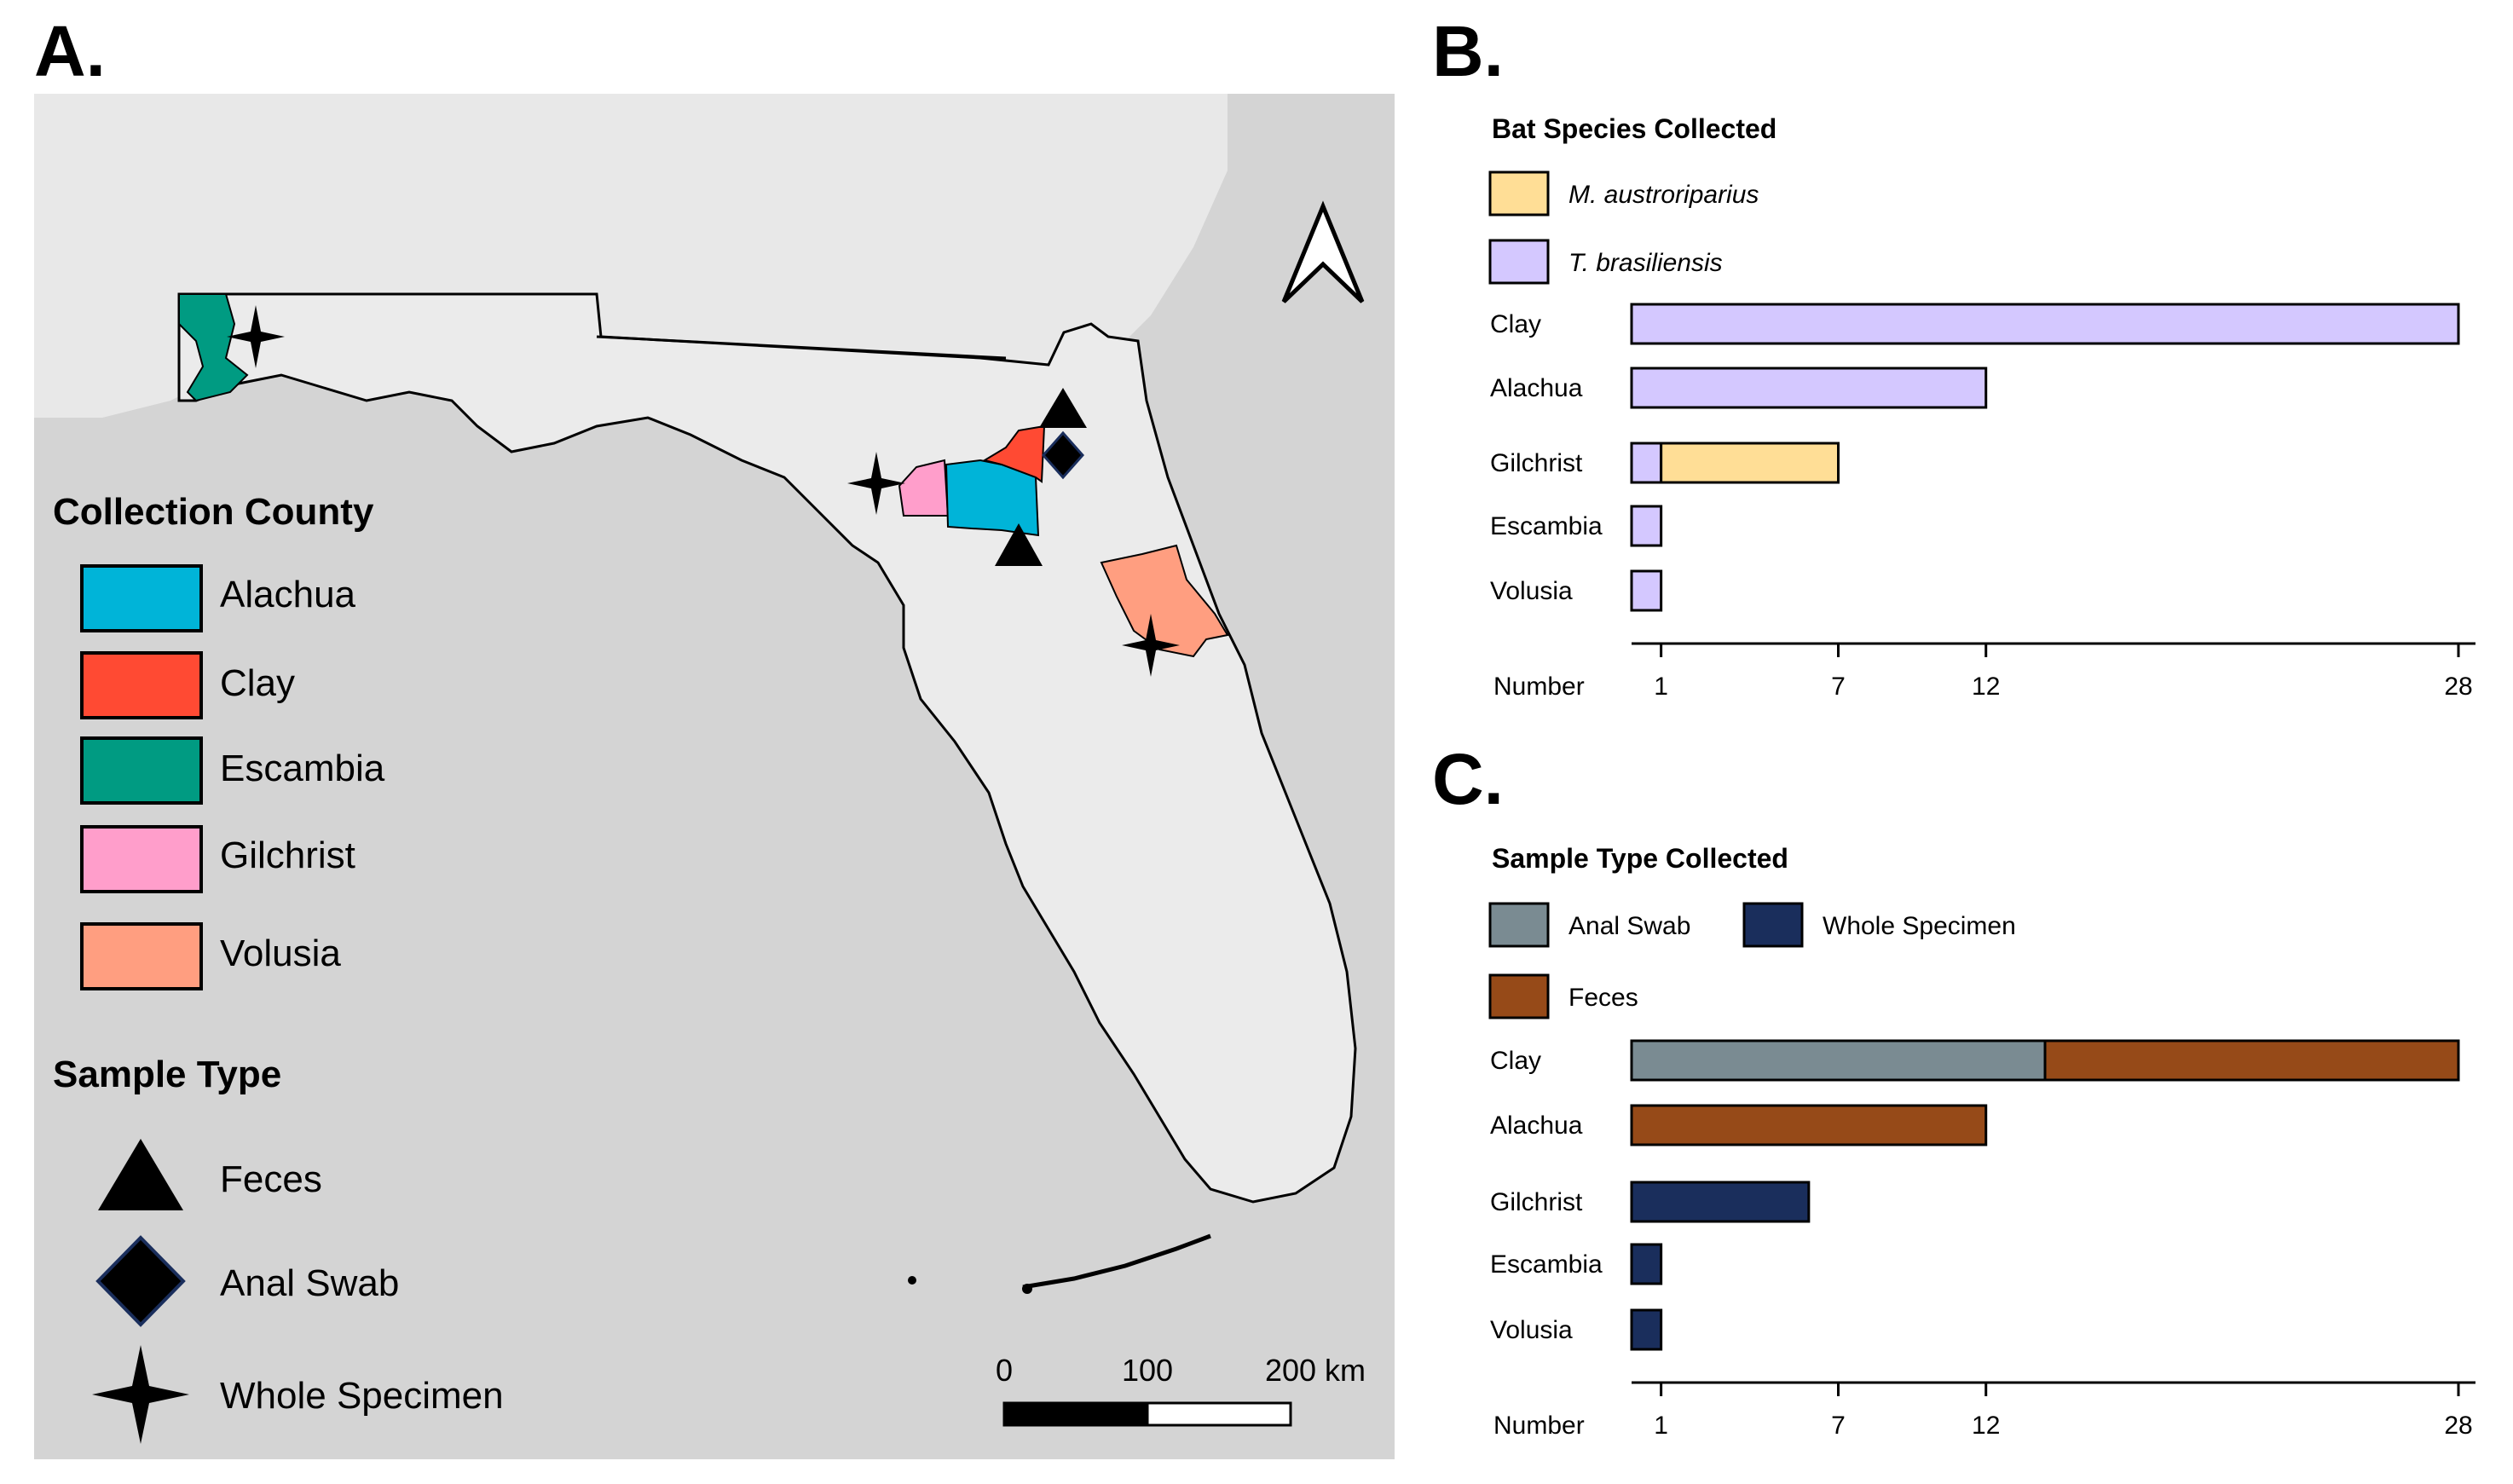 This screenshot has height=1484, width=2513. What do you see at coordinates (213, 512) in the screenshot?
I see `legend-county-title: Collection County` at bounding box center [213, 512].